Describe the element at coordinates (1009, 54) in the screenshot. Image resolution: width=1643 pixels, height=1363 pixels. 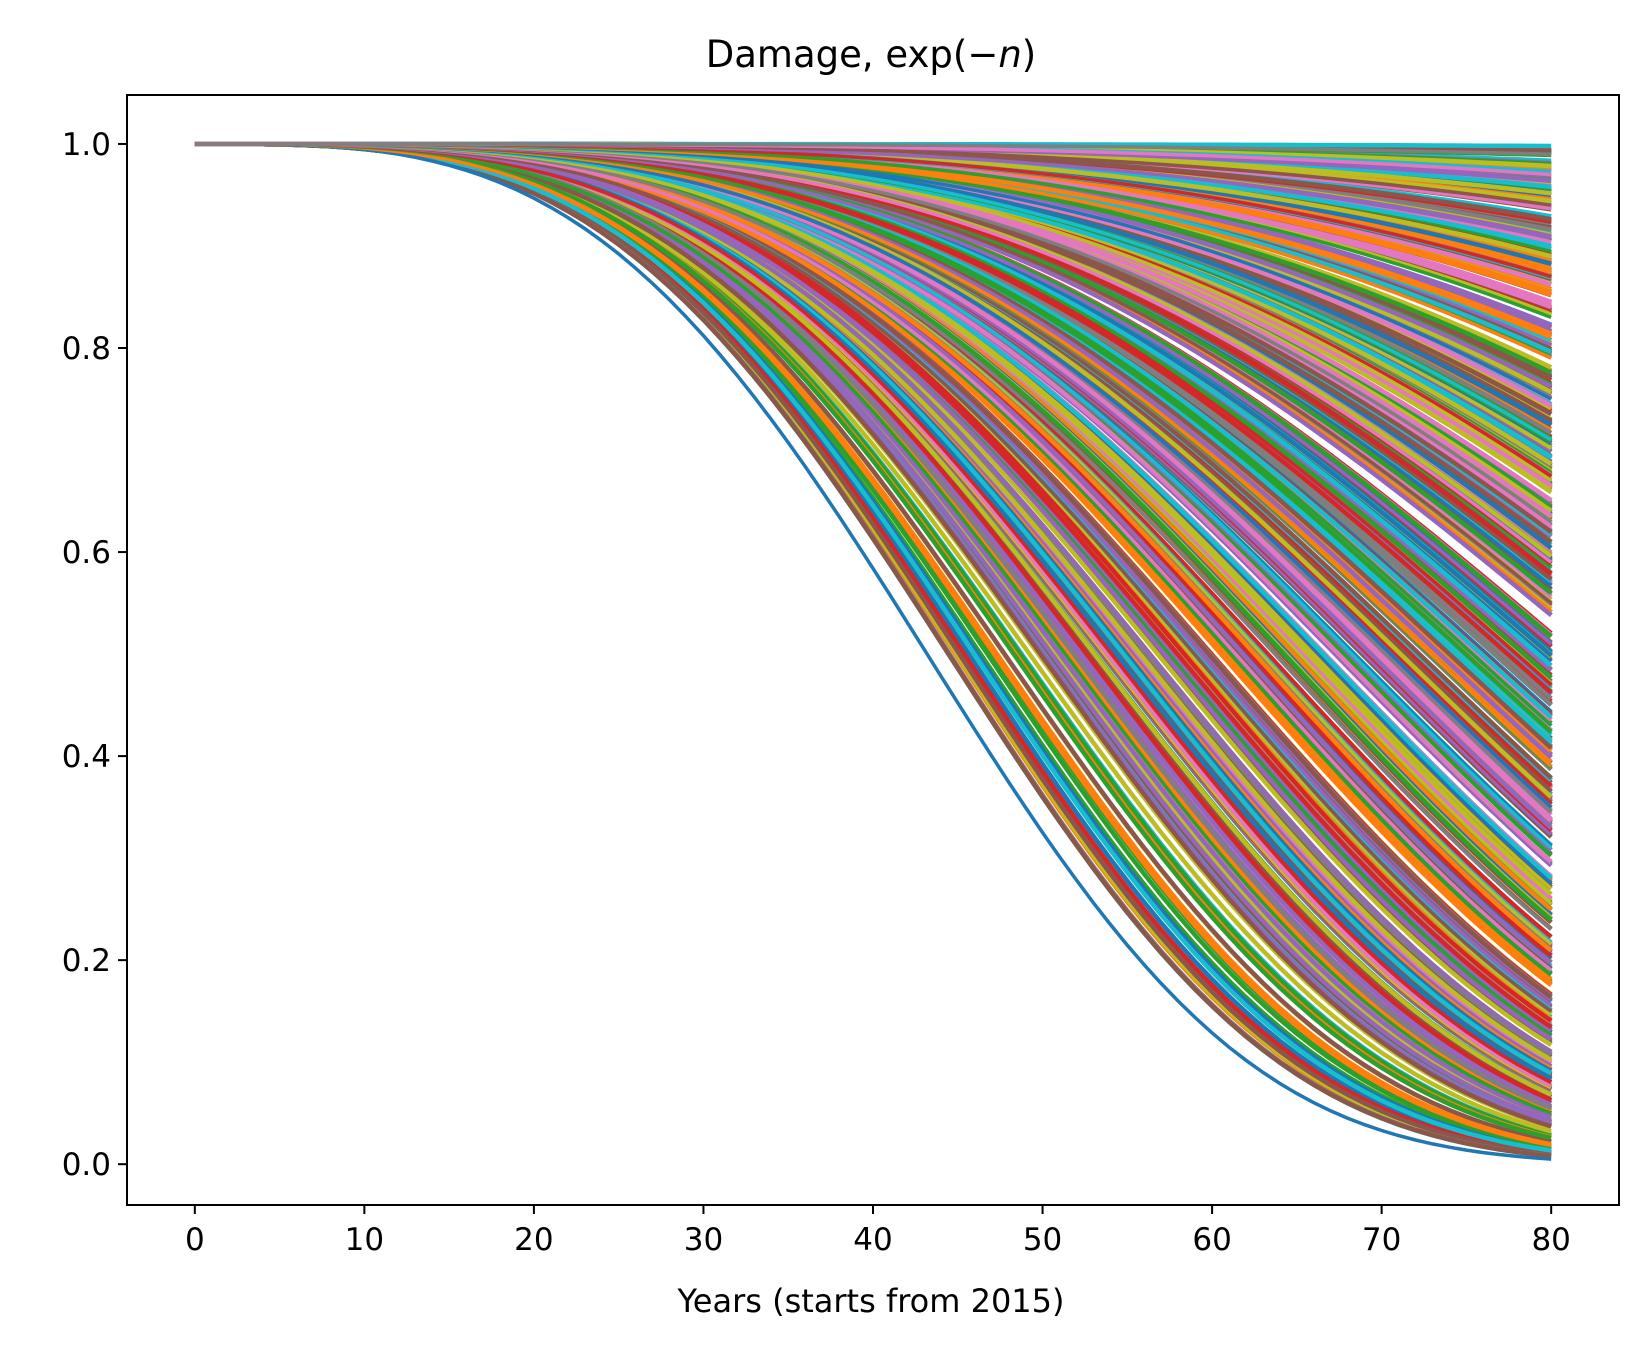
I see `chart-title-variable: n` at that location.